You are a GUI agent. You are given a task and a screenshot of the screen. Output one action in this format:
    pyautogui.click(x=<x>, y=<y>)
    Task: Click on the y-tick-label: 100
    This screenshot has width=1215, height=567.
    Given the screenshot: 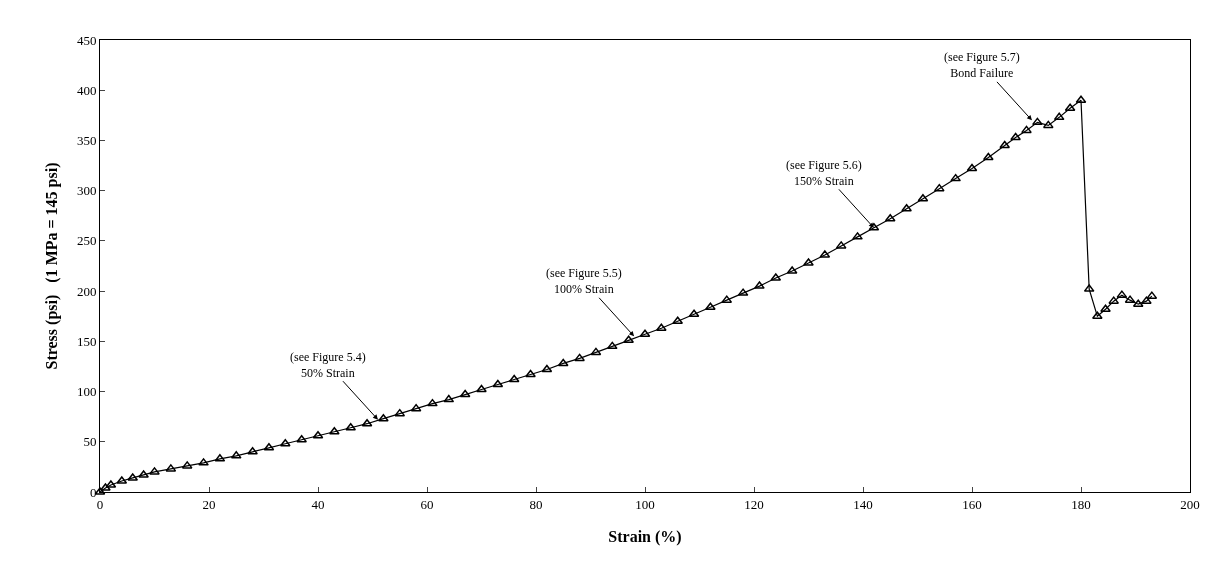 What is the action you would take?
    pyautogui.click(x=86, y=392)
    